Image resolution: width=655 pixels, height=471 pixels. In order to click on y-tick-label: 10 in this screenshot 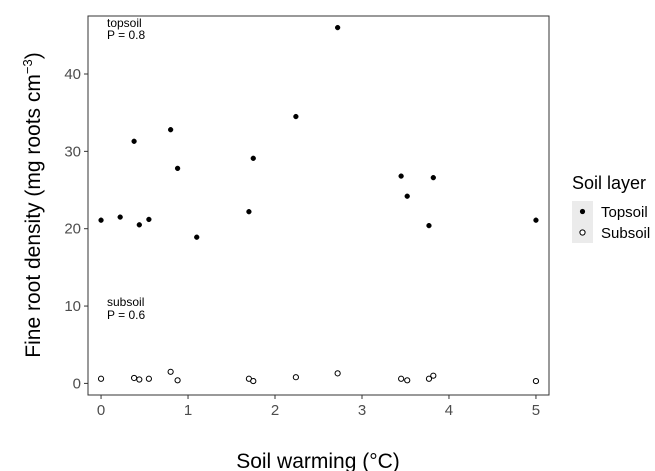, I will do `click(72, 306)`.